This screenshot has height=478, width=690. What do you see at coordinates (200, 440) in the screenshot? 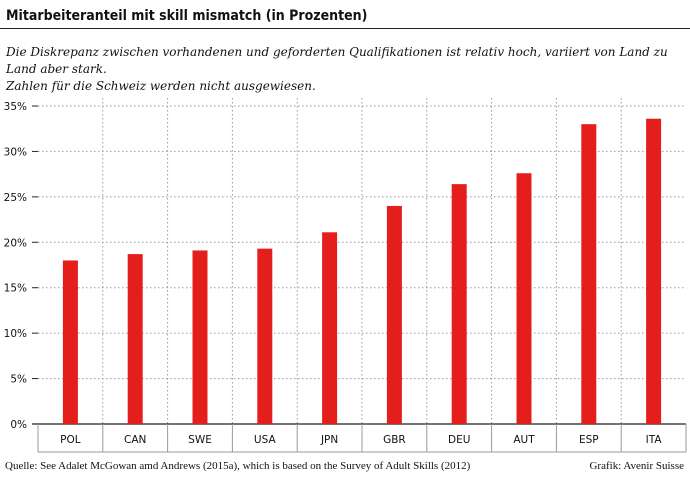
I see `x-tick-label: SWE` at bounding box center [200, 440].